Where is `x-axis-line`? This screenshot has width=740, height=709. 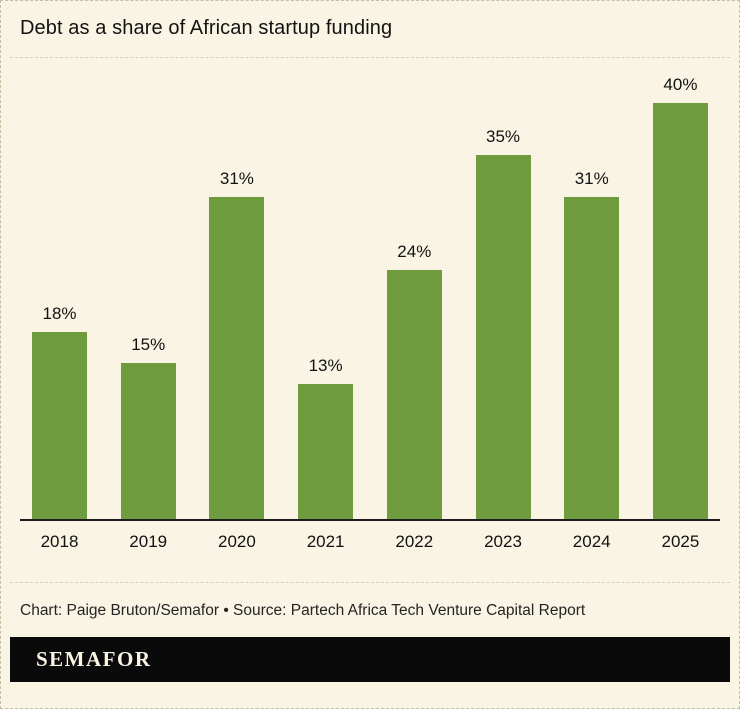 x-axis-line is located at coordinates (370, 520).